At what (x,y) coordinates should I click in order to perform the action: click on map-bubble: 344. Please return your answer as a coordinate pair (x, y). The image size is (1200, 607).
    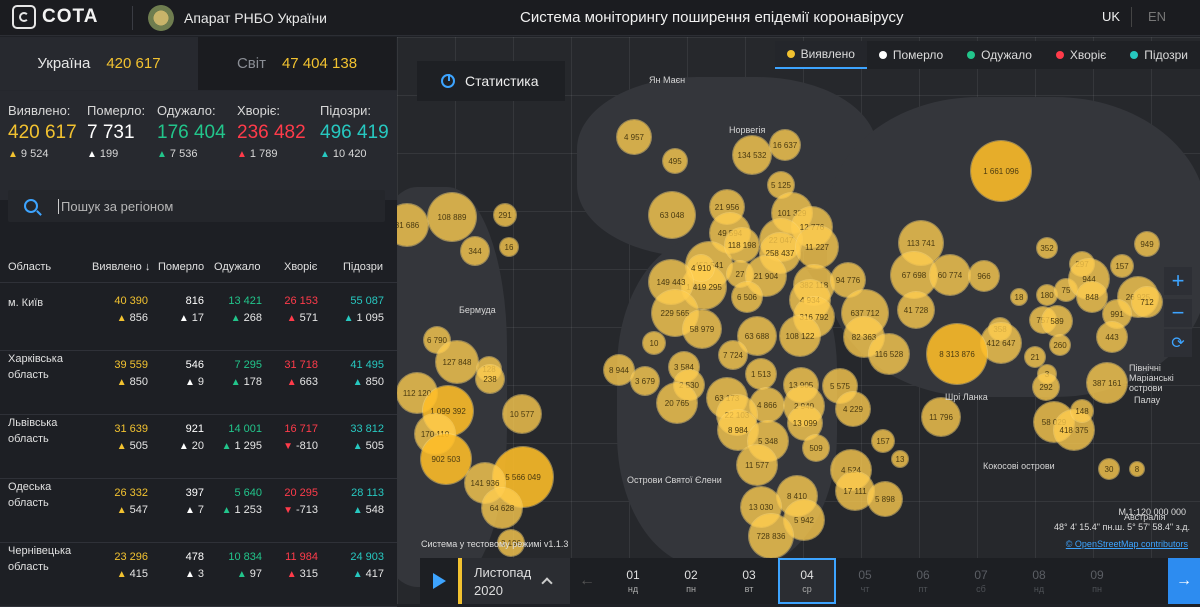
    Looking at the image, I should click on (475, 251).